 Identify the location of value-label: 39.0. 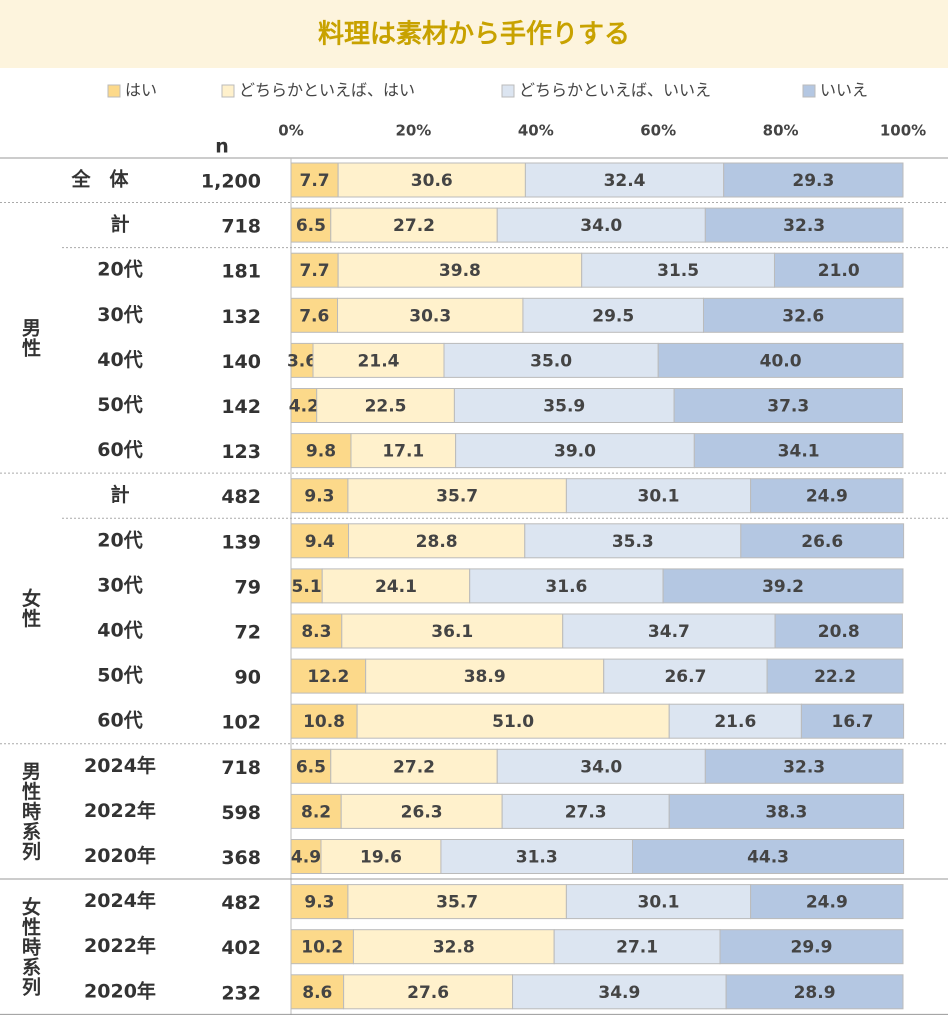
(575, 452).